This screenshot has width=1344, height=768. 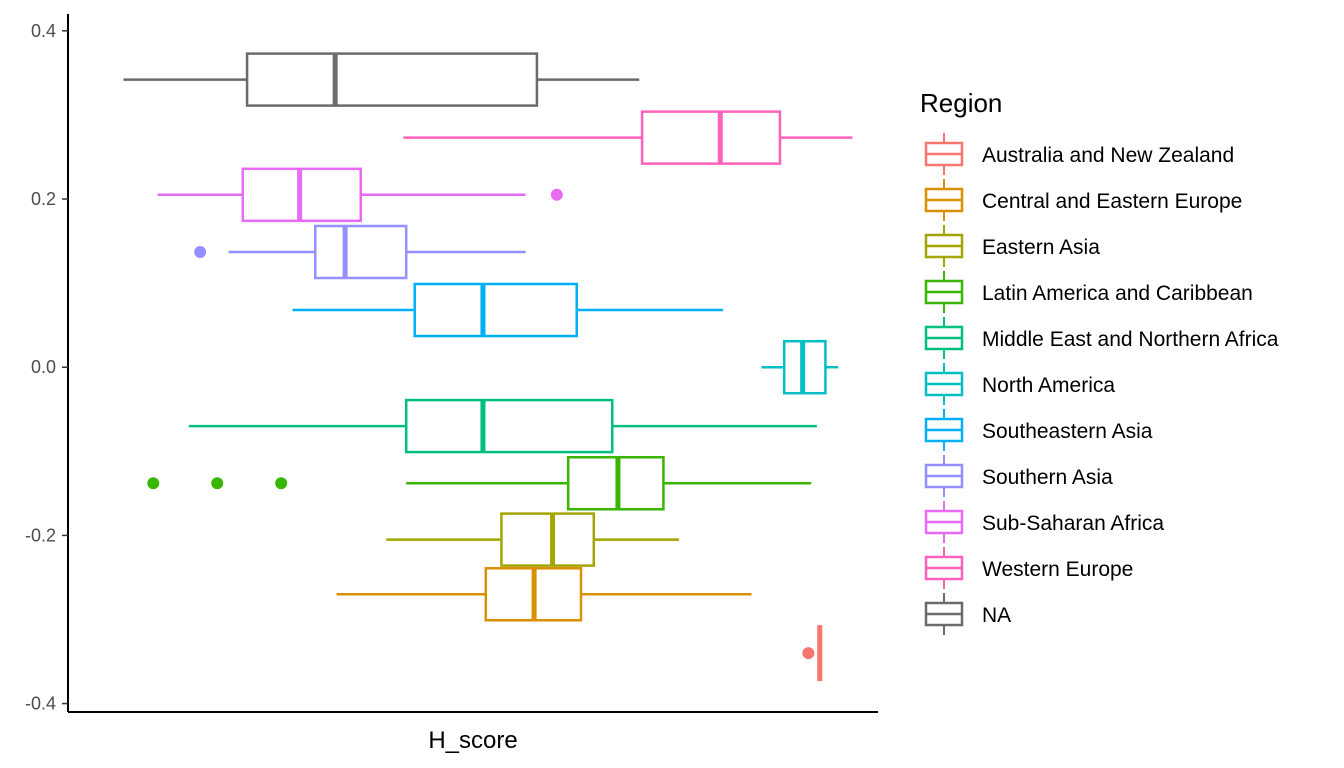 What do you see at coordinates (472, 740) in the screenshot?
I see `x-axis-title: H_score` at bounding box center [472, 740].